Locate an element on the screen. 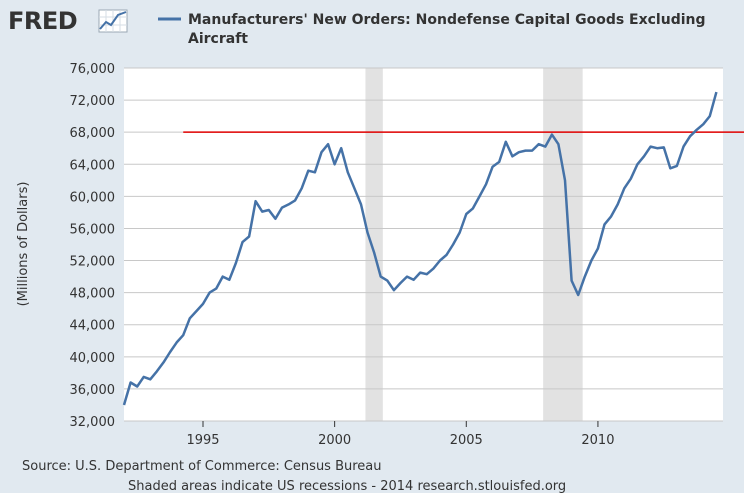 This screenshot has width=744, height=493. y-axis-label: (Millions of Dollars) is located at coordinates (23, 244).